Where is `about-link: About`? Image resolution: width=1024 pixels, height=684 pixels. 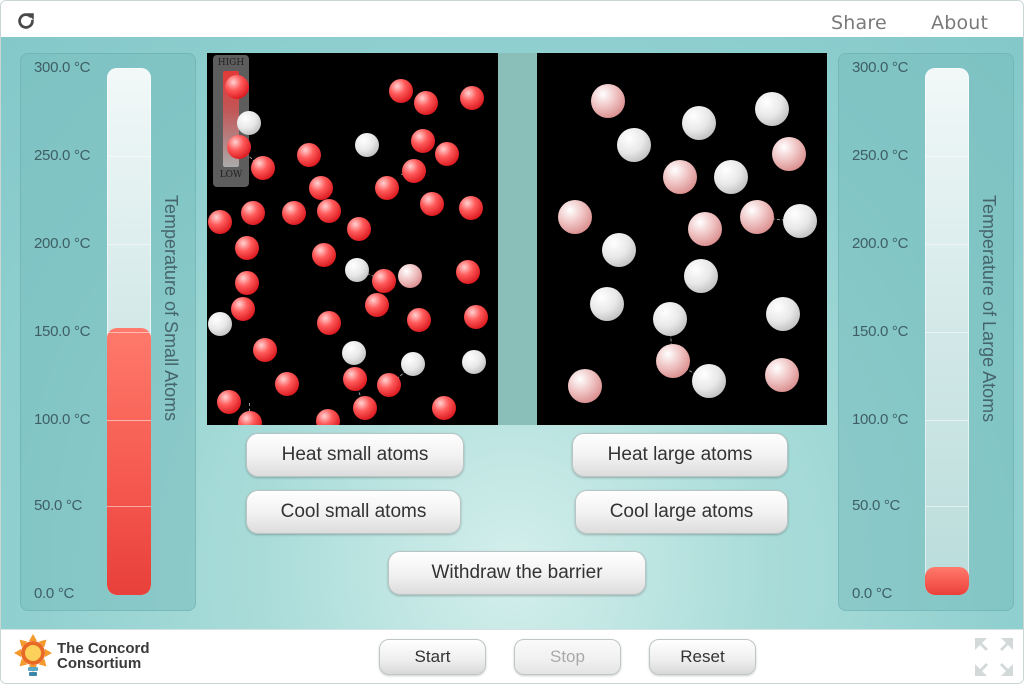 about-link: About is located at coordinates (960, 23).